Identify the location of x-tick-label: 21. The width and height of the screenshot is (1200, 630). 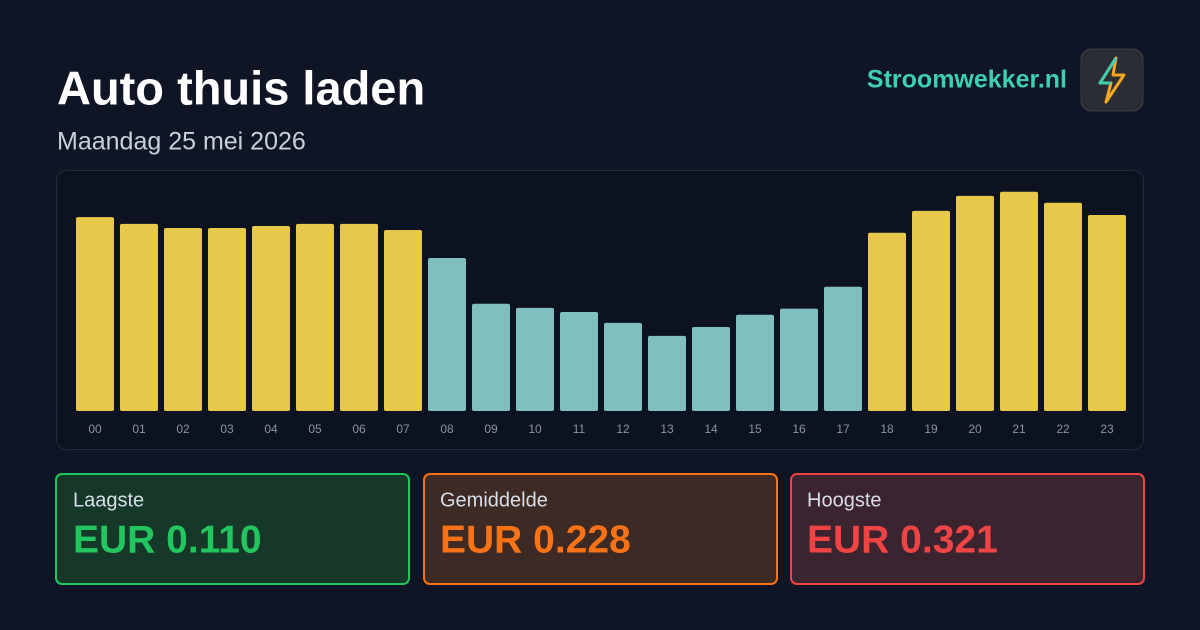
(1019, 429).